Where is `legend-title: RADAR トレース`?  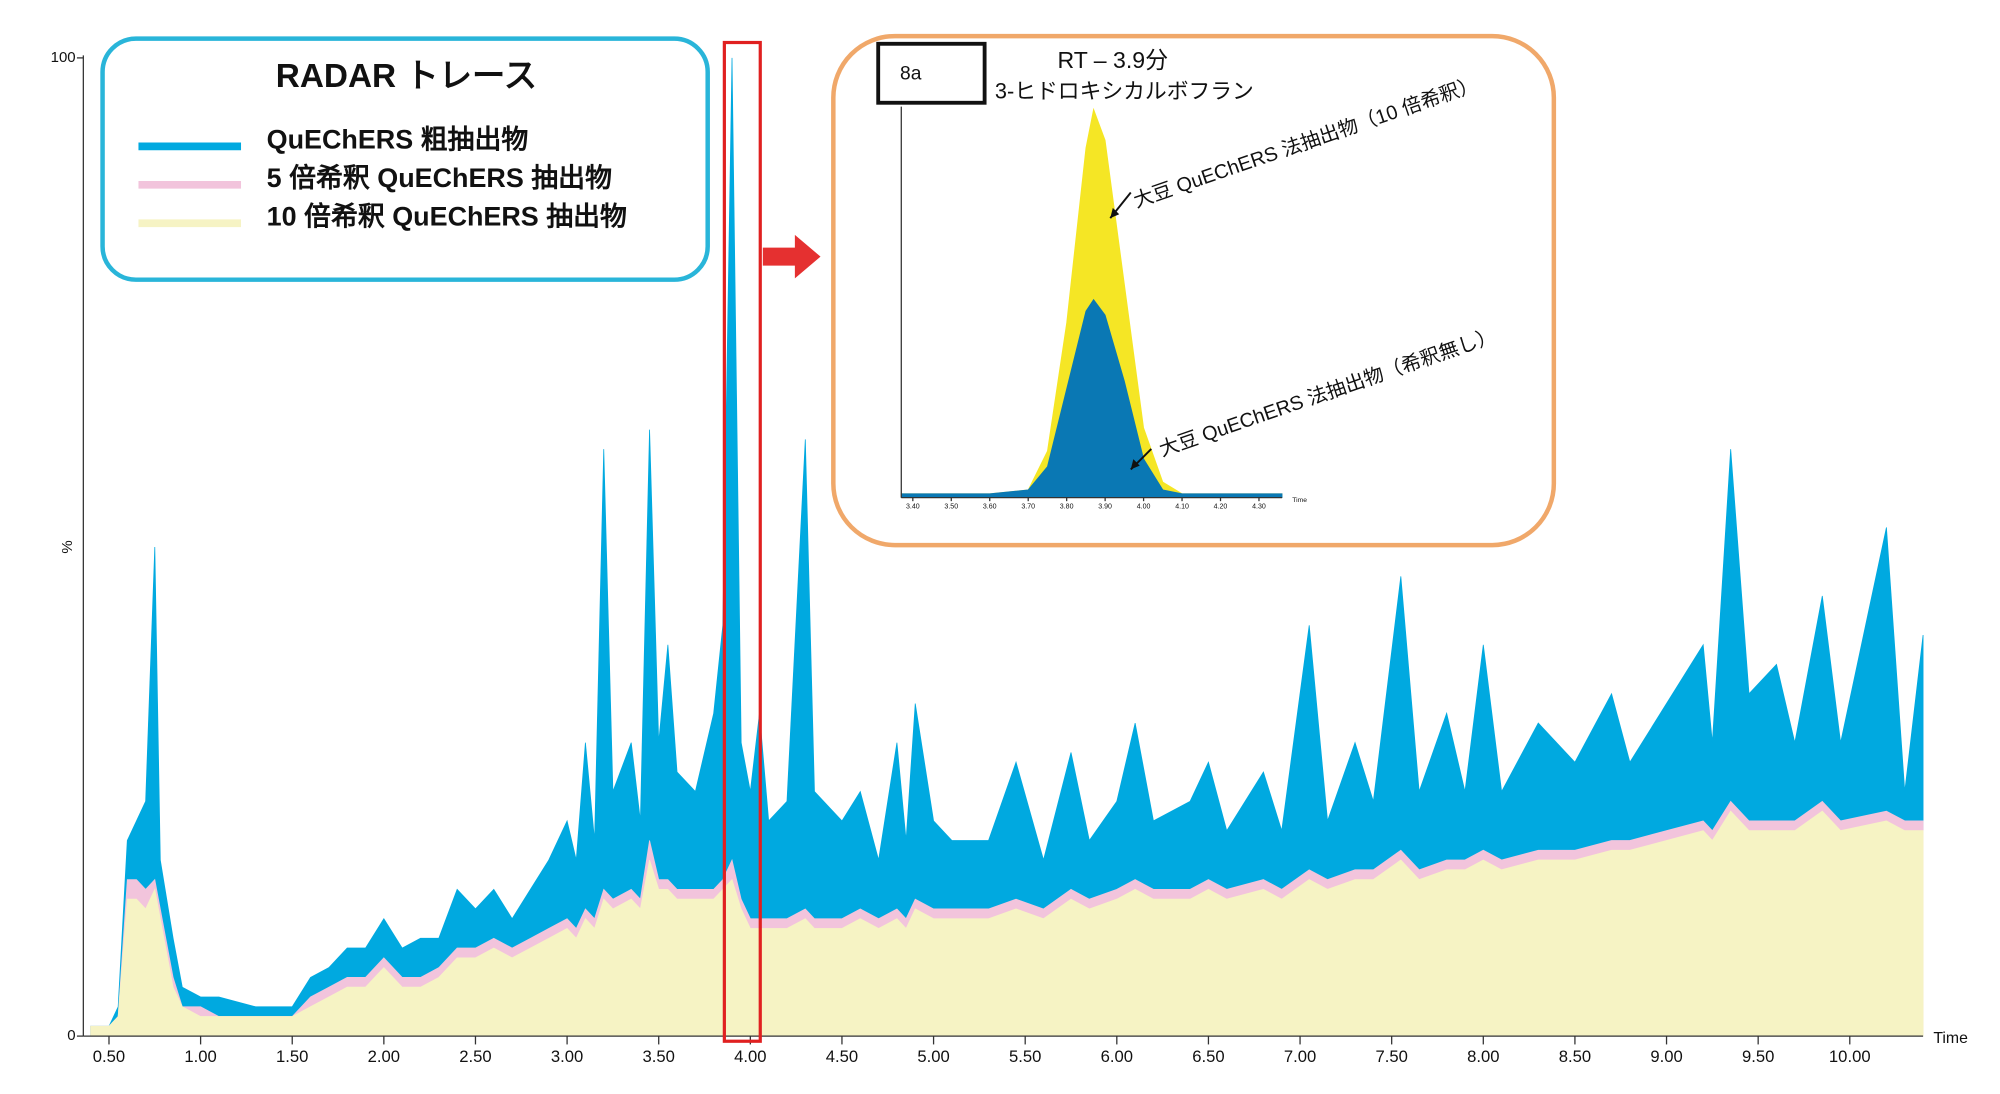 legend-title: RADAR トレース is located at coordinates (406, 76).